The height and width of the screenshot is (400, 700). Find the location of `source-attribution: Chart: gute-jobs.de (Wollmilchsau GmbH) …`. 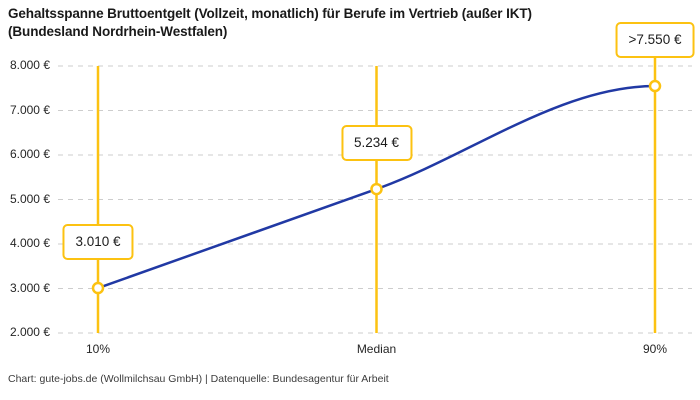

source-attribution: Chart: gute-jobs.de (Wollmilchsau GmbH) … is located at coordinates (198, 379).